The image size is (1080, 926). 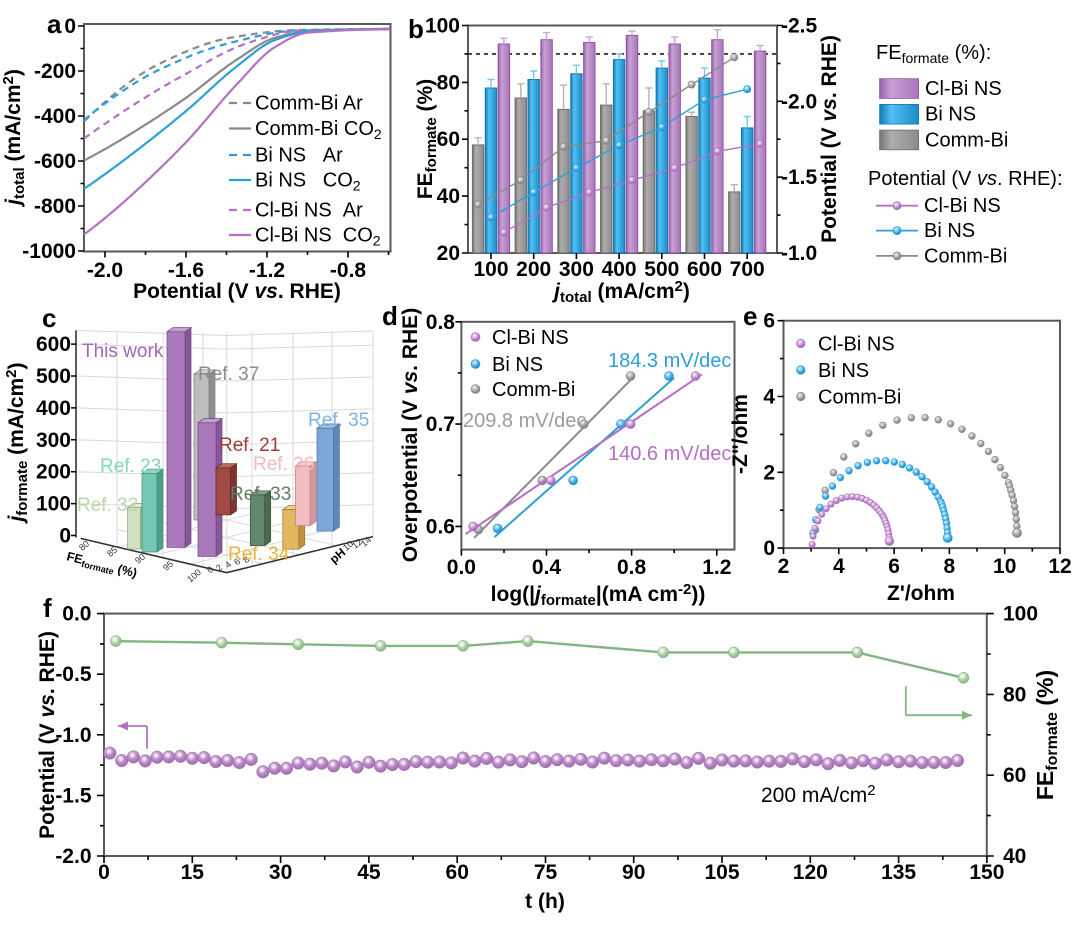 What do you see at coordinates (545, 901) in the screenshot?
I see `svg-text: t (h)` at bounding box center [545, 901].